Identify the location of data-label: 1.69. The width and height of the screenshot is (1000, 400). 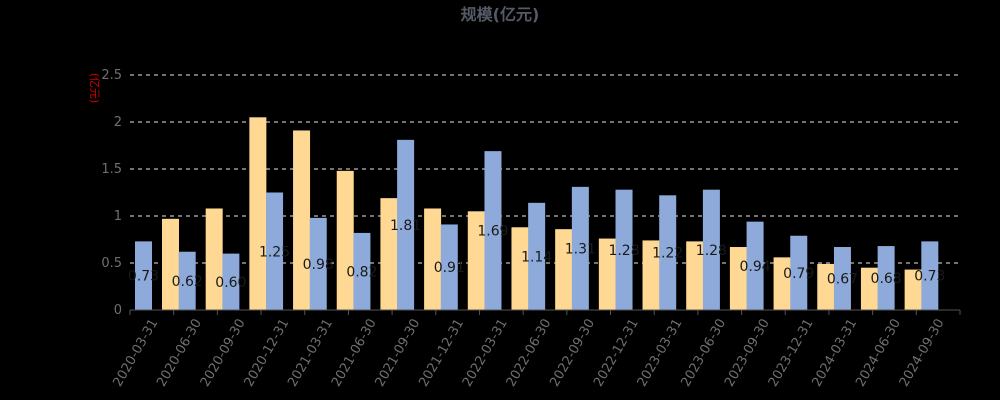
(492, 232).